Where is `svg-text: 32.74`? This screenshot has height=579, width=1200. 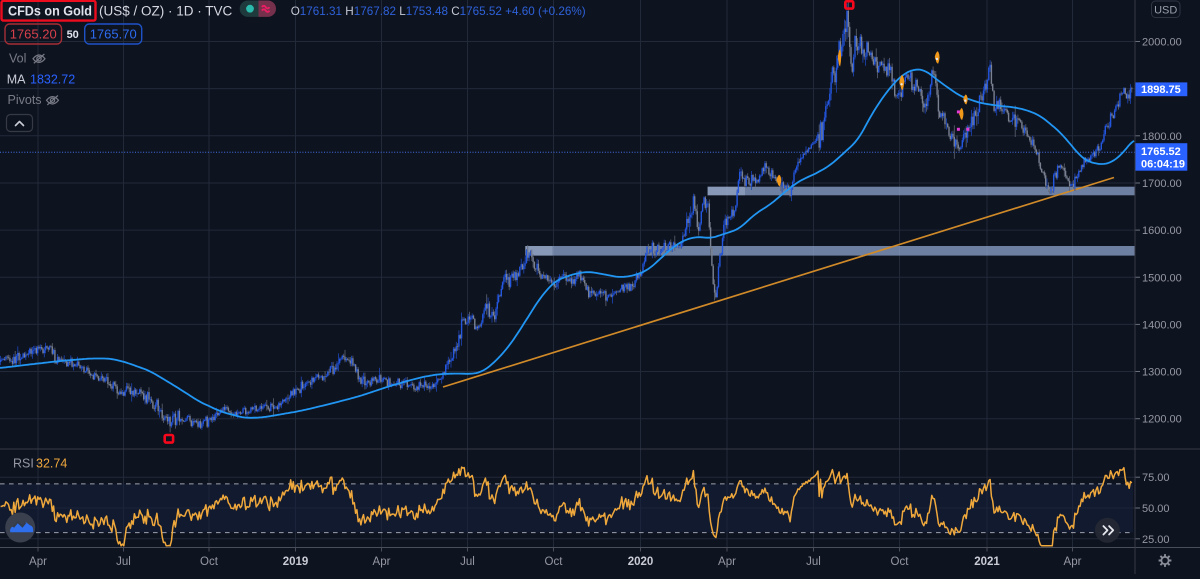 svg-text: 32.74 is located at coordinates (51, 464).